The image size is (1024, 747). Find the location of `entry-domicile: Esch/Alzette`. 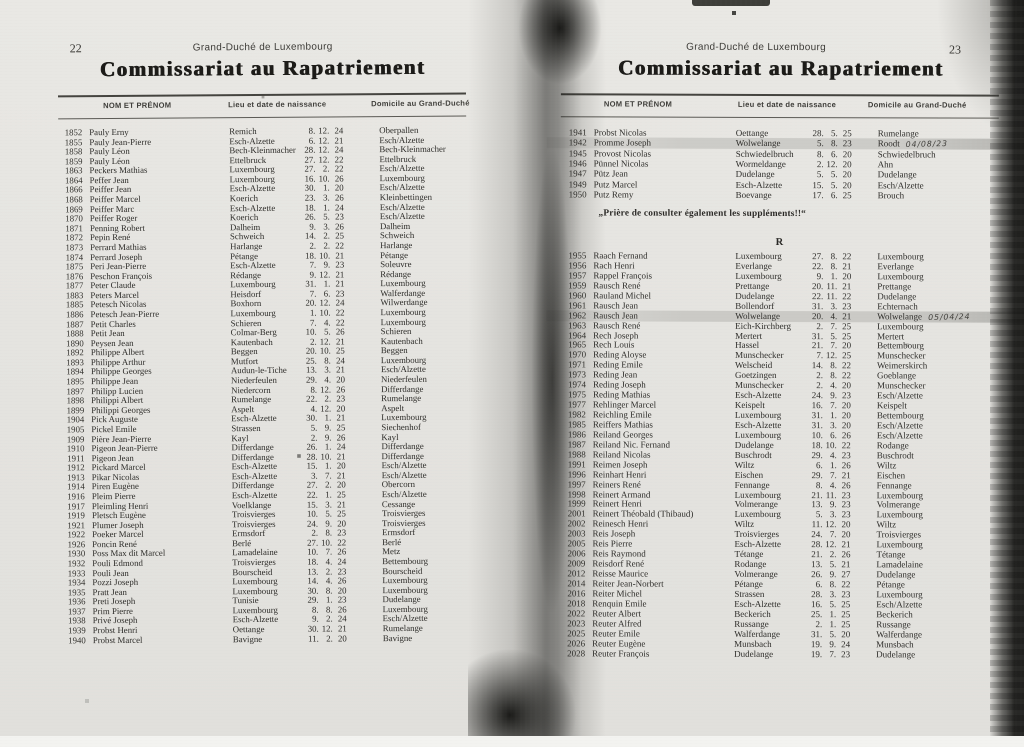

entry-domicile: Esch/Alzette is located at coordinates (900, 185).